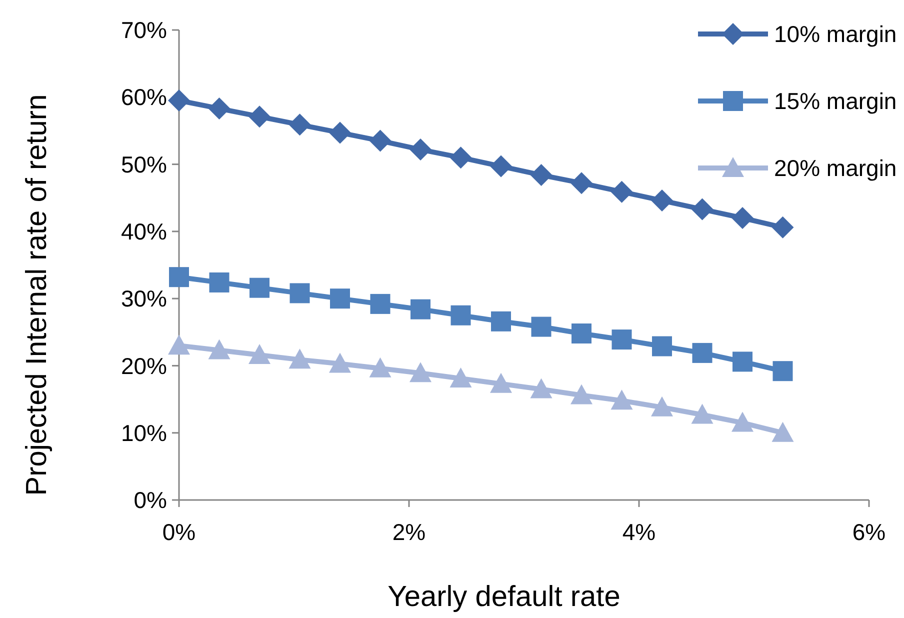 The image size is (904, 618). Describe the element at coordinates (37, 295) in the screenshot. I see `y-axis-title: Projected Internal rate of return` at that location.